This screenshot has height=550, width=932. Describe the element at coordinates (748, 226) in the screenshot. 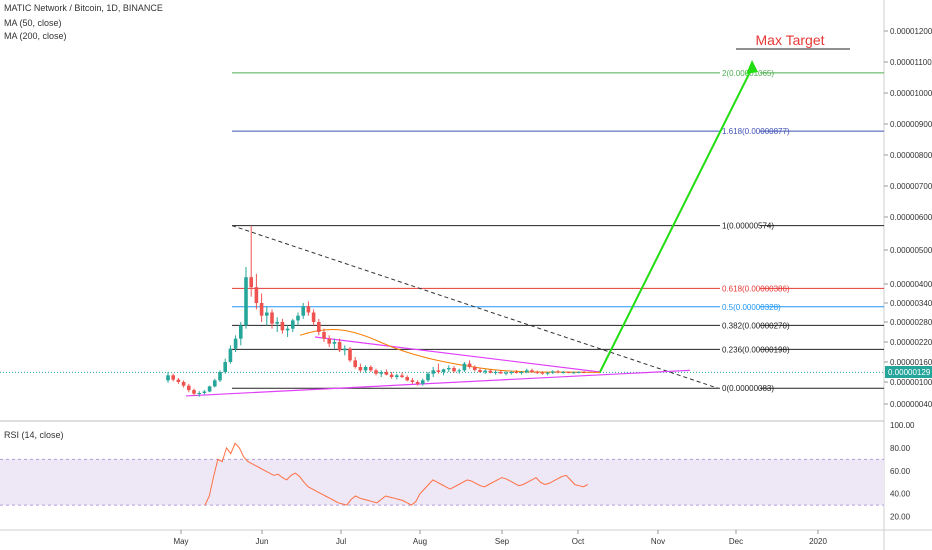

I see `fib-label: 1(0.00000574)` at that location.